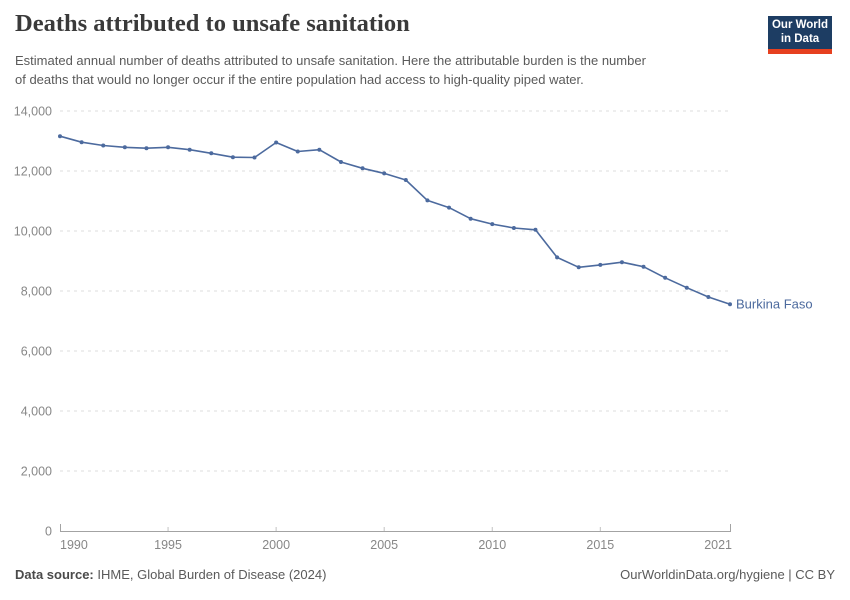  Describe the element at coordinates (800, 38) in the screenshot. I see `logo-text-line2: in Data` at that location.